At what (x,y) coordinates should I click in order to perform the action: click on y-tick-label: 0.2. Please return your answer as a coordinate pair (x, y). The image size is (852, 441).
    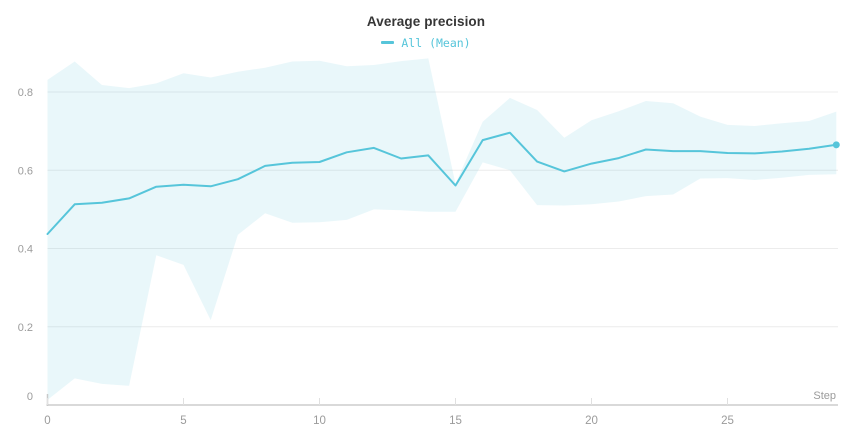
    Looking at the image, I should click on (25, 328).